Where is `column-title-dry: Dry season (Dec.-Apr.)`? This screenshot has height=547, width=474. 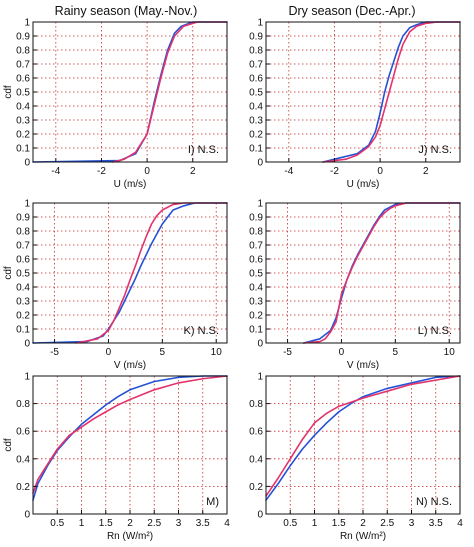
column-title-dry: Dry season (Dec.-Apr.) is located at coordinates (351, 11).